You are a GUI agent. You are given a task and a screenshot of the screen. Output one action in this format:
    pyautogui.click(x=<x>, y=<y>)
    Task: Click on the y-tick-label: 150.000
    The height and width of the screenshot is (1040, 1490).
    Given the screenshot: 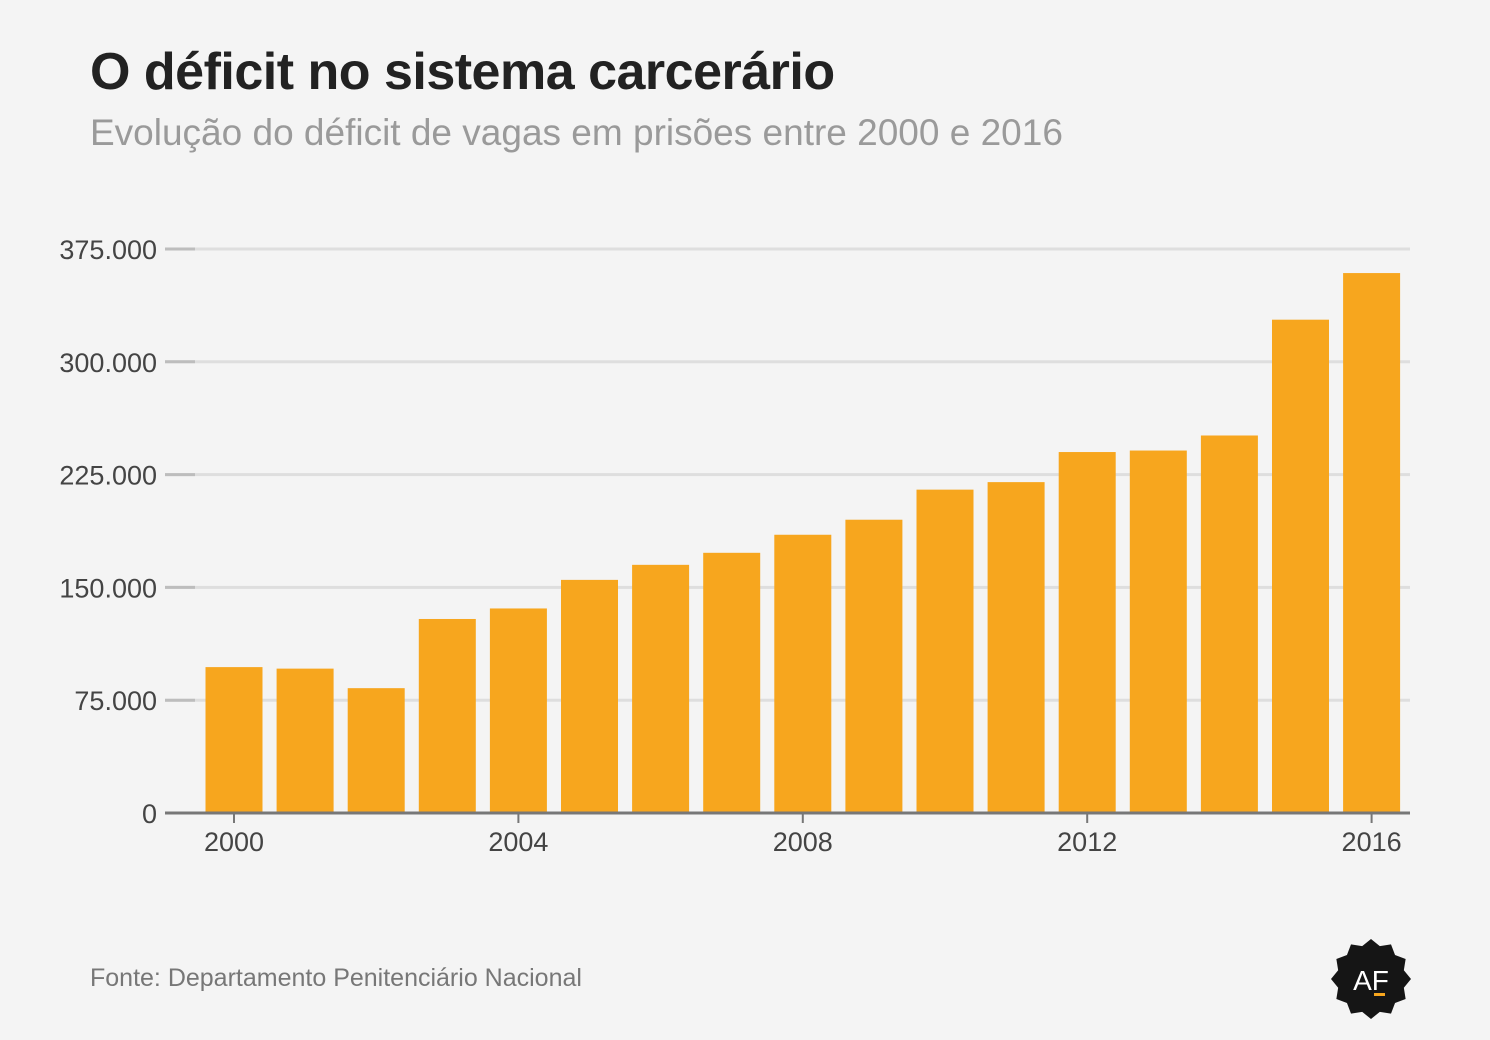 What is the action you would take?
    pyautogui.click(x=108, y=588)
    